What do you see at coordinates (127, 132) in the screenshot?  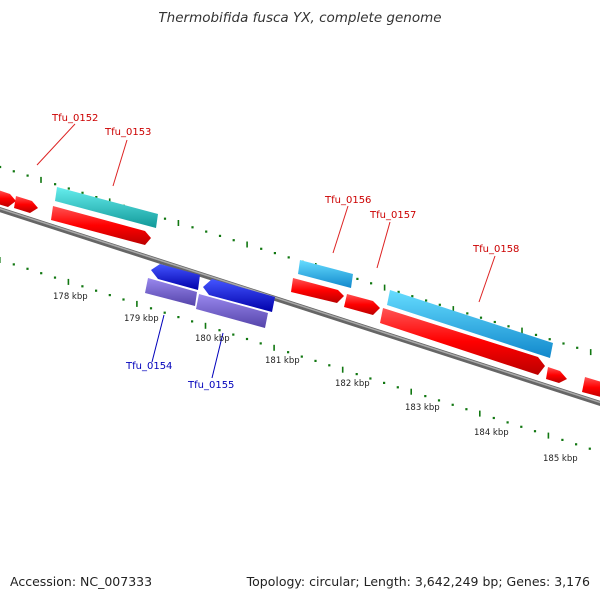 I see `gene-label-tfu0153: Tfu_0153` at bounding box center [127, 132].